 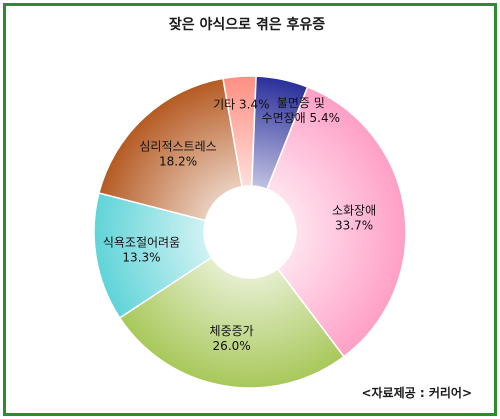 I want to click on donut-hole, so click(x=250, y=232).